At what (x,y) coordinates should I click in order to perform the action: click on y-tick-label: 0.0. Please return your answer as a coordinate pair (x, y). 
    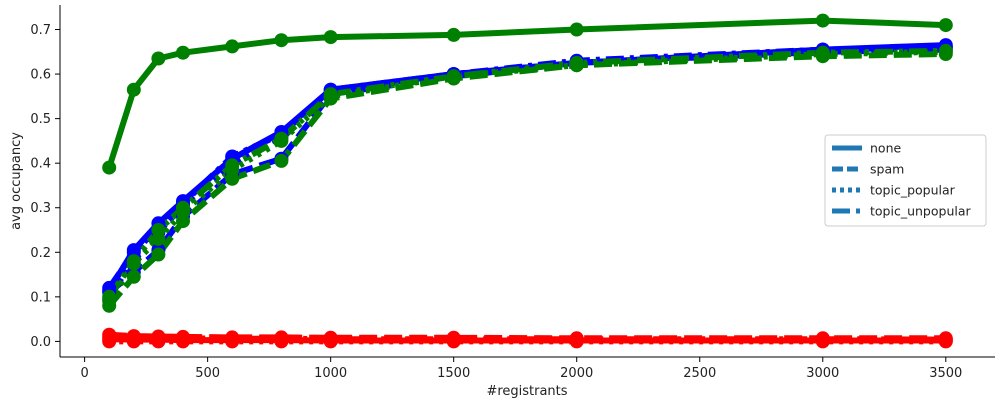
    Looking at the image, I should click on (40, 342).